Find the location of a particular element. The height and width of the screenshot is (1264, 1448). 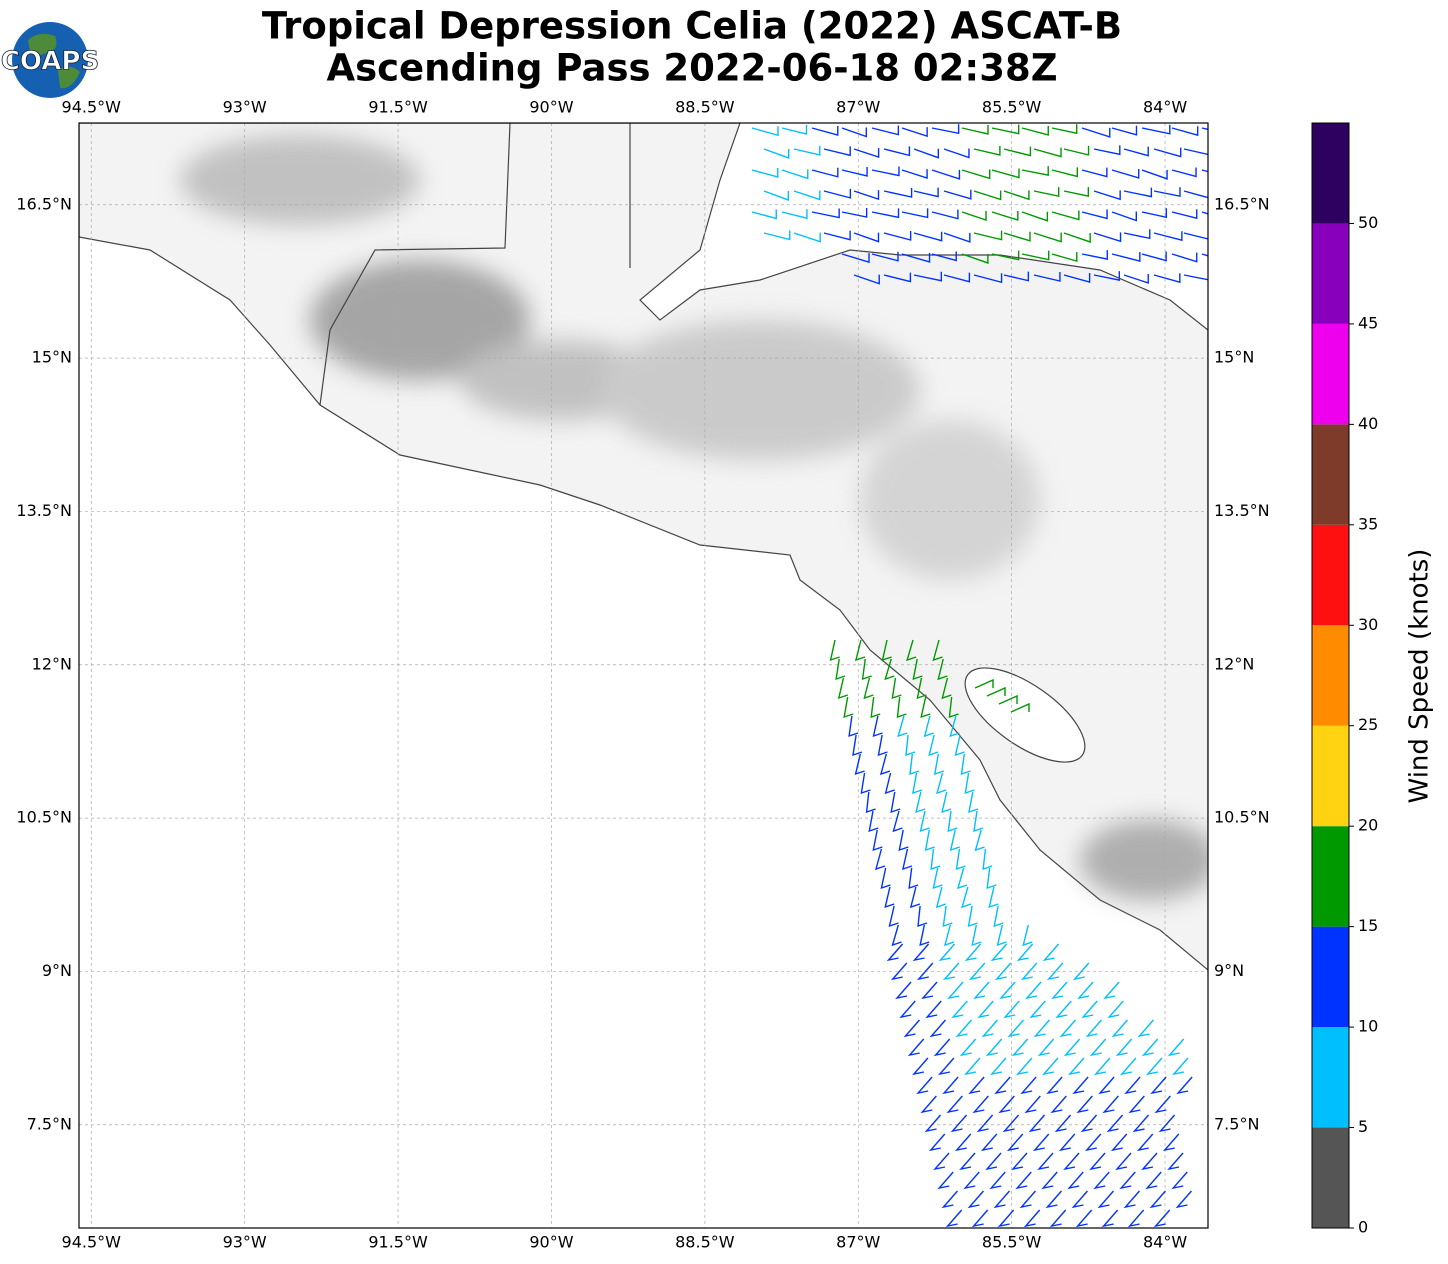

lon-label-top: 93°W is located at coordinates (245, 107).